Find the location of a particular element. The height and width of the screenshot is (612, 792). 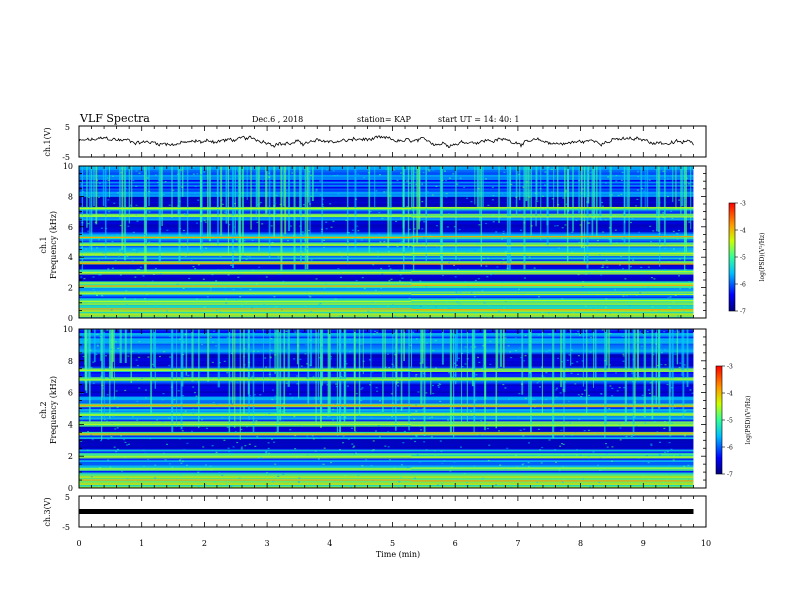

ch1-voltage-axis-label: ch.1(V) is located at coordinates (47, 141).